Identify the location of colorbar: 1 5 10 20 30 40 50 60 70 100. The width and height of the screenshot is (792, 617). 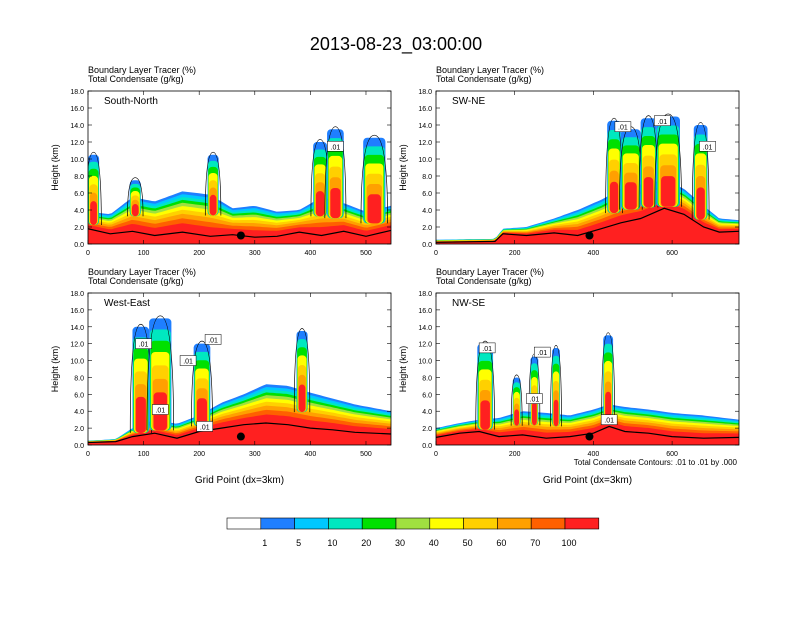
(413, 532).